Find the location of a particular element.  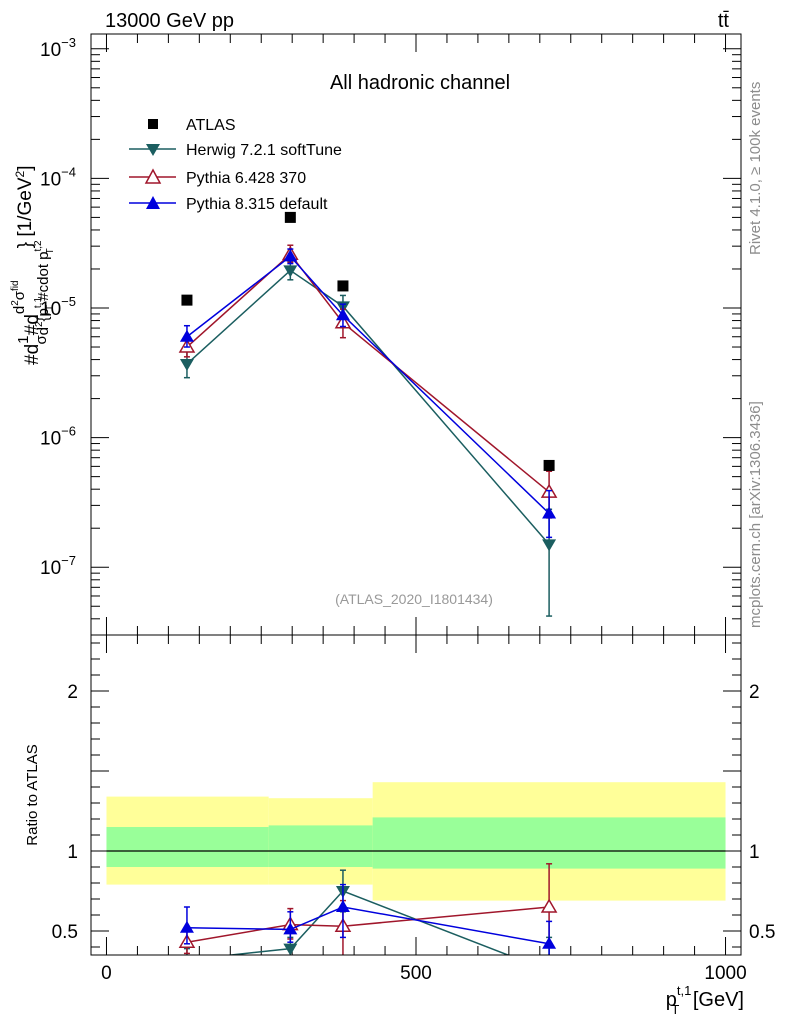

main-y-tick-label: 10⁻³ is located at coordinates (58, 48).